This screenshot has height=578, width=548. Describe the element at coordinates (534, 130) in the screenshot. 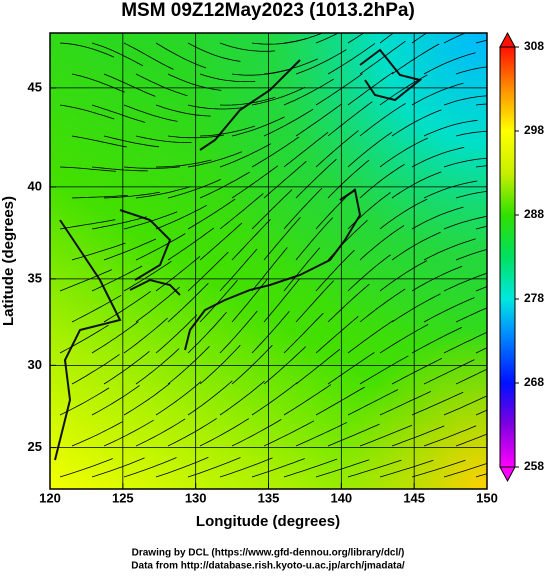

I see `colorbar-tick-label: 298` at that location.